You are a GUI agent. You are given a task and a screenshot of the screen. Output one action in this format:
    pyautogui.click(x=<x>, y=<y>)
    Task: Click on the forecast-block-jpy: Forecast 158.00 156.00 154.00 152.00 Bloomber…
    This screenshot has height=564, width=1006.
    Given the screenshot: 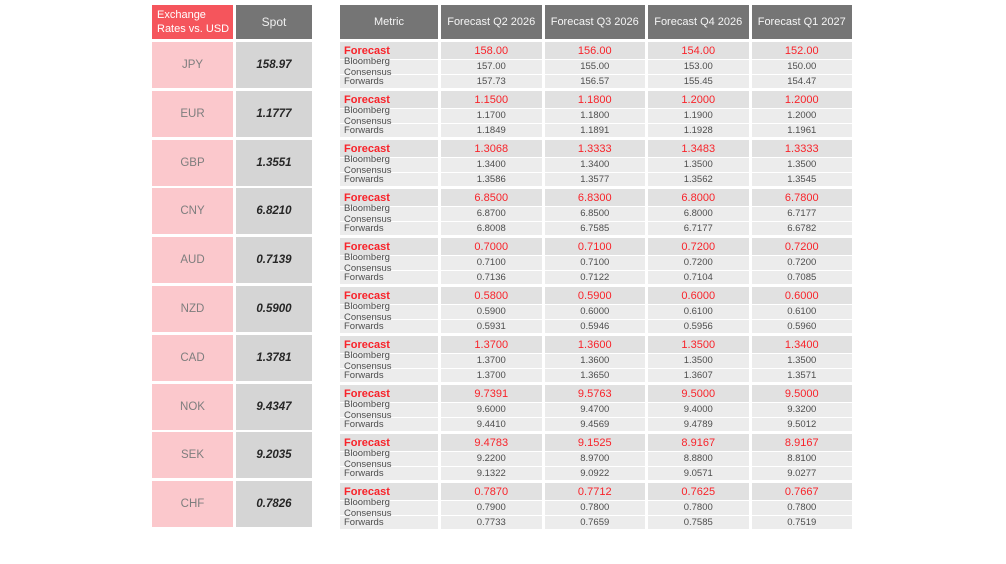 What is the action you would take?
    pyautogui.click(x=596, y=65)
    